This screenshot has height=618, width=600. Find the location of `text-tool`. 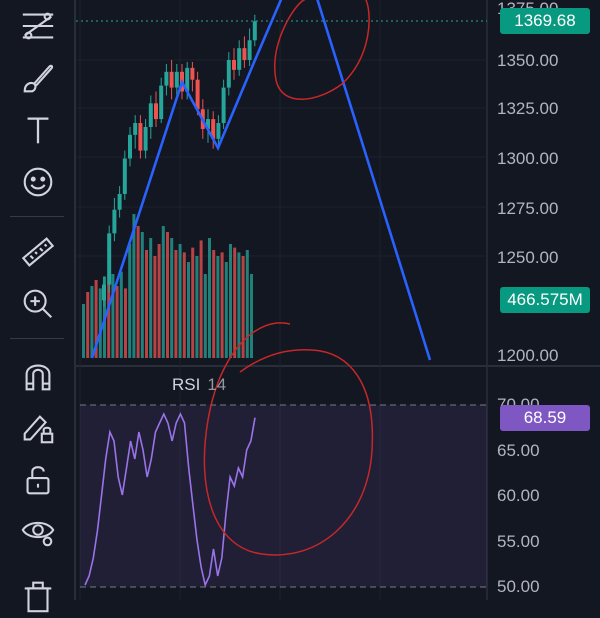

text-tool is located at coordinates (38, 130).